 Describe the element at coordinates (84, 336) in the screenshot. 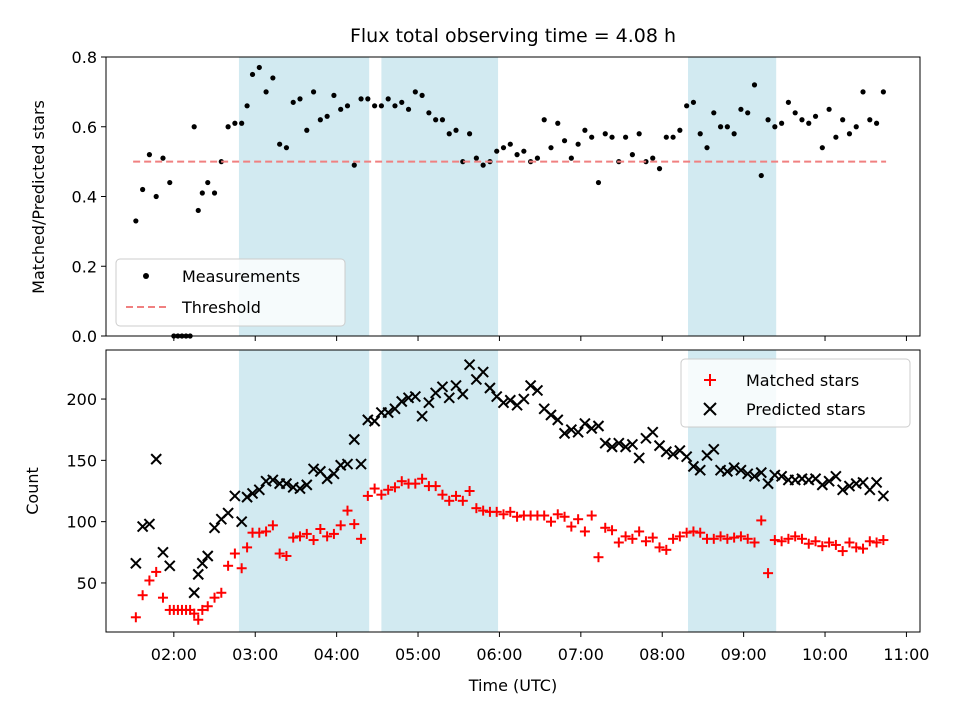

I see `y-tick-label: 0.0` at that location.